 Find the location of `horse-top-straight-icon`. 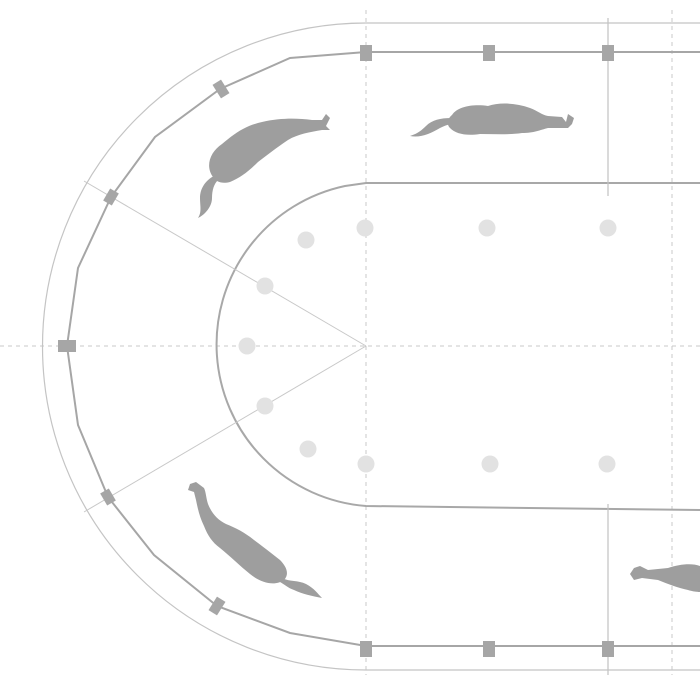

horse-top-straight-icon is located at coordinates (492, 120).